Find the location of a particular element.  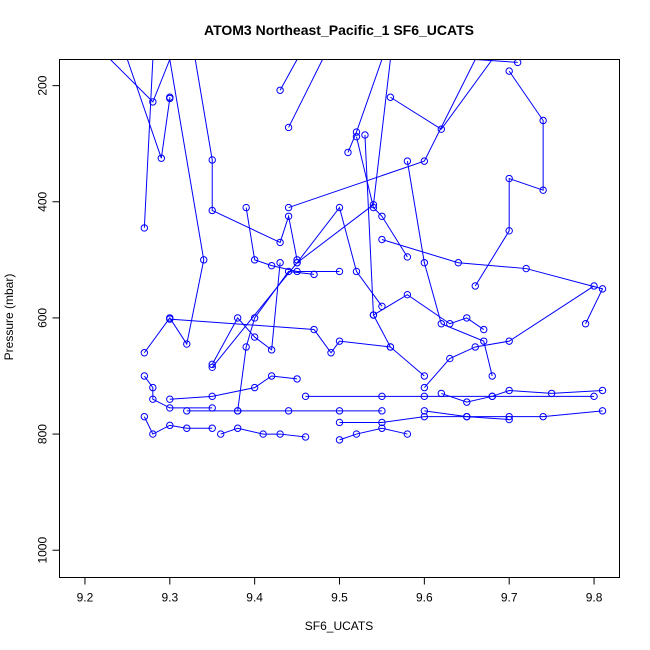

y-tick-label: 200 is located at coordinates (43, 85).